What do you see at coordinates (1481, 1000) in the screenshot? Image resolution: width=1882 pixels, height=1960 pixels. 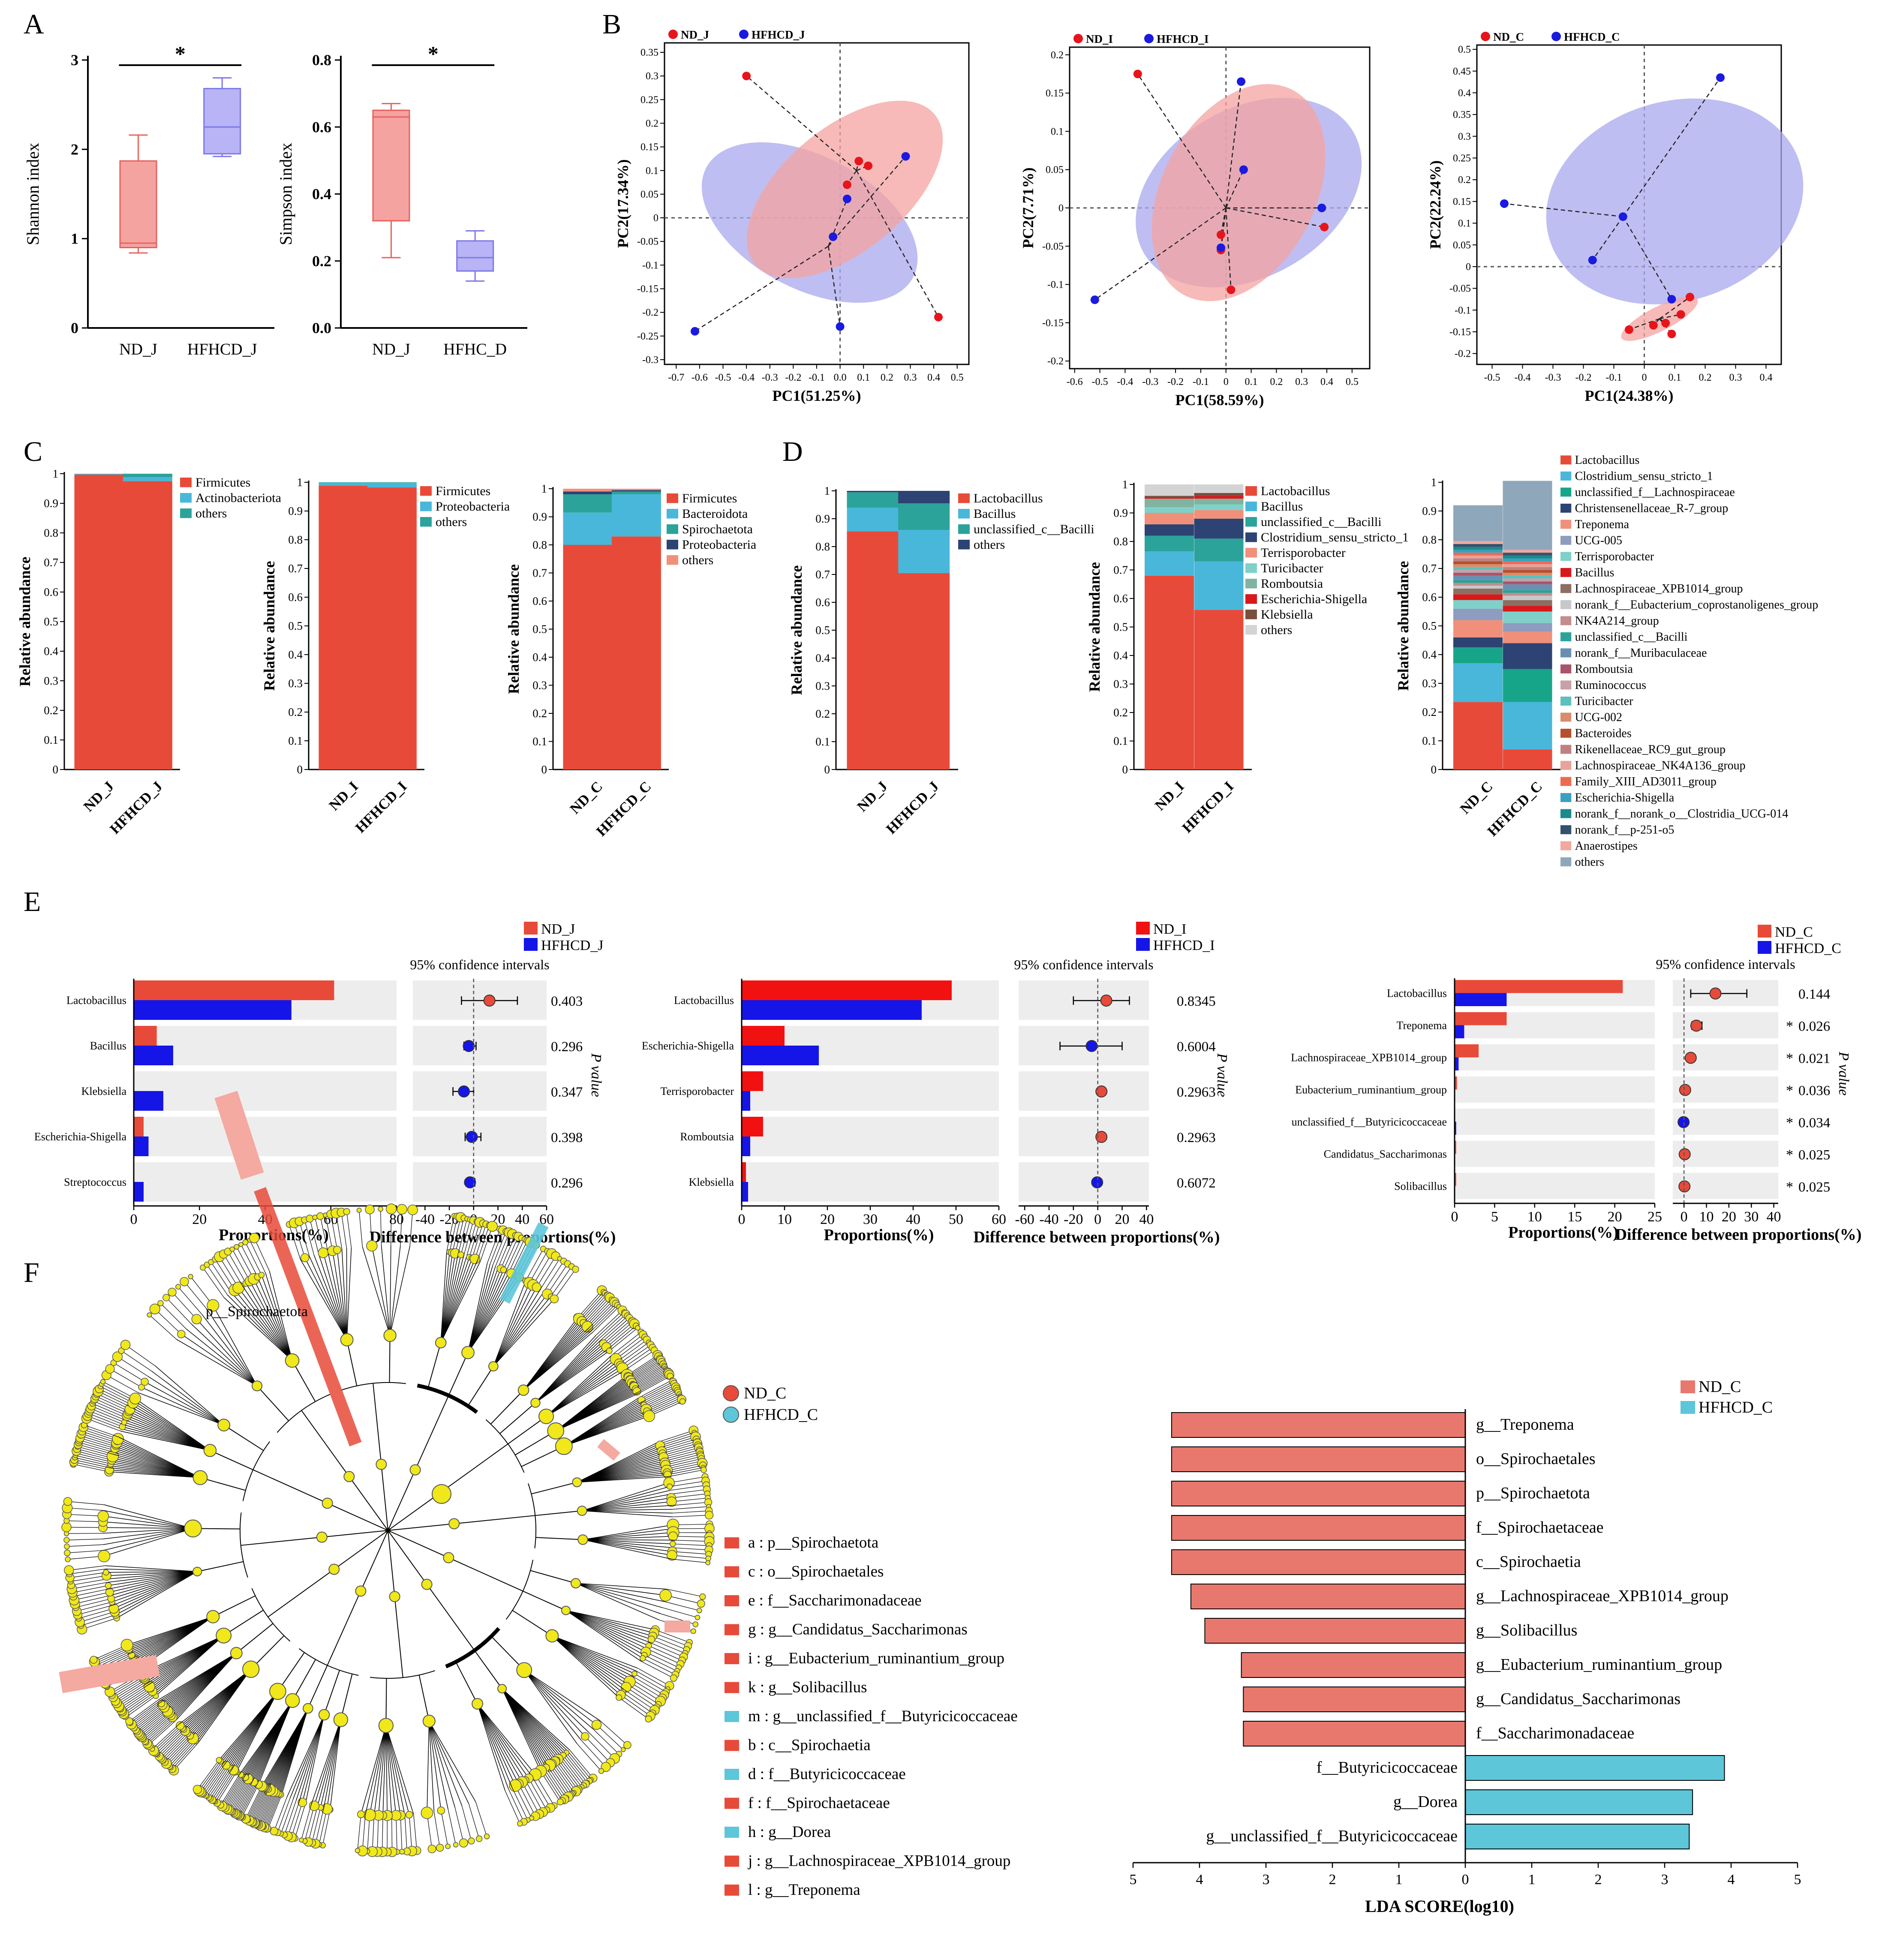 I see `proportion-bar-hfhcd` at bounding box center [1481, 1000].